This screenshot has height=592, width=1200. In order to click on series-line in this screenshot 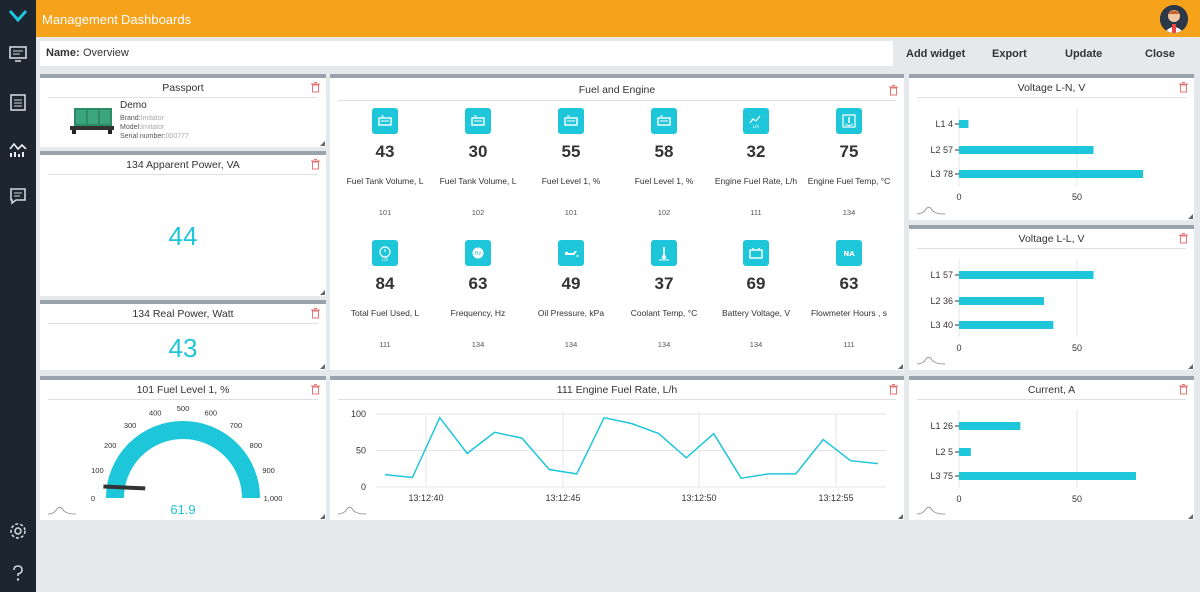, I will do `click(631, 448)`.